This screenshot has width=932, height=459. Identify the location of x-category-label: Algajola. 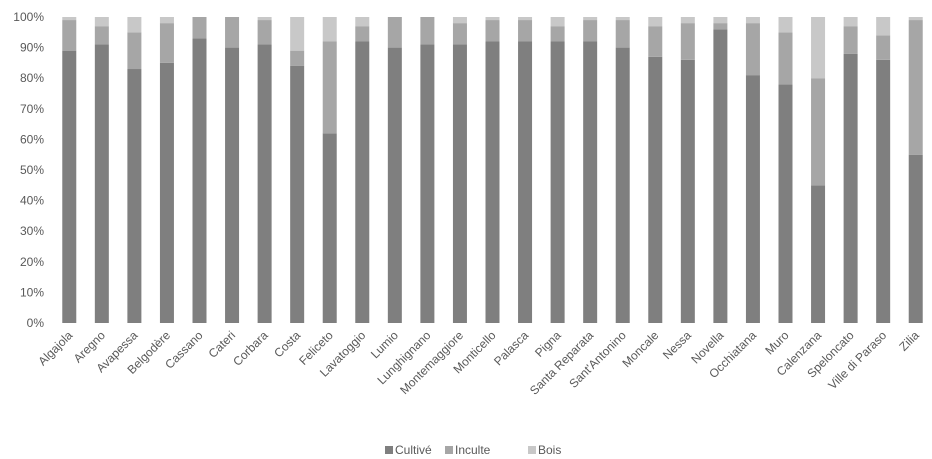
(55, 348).